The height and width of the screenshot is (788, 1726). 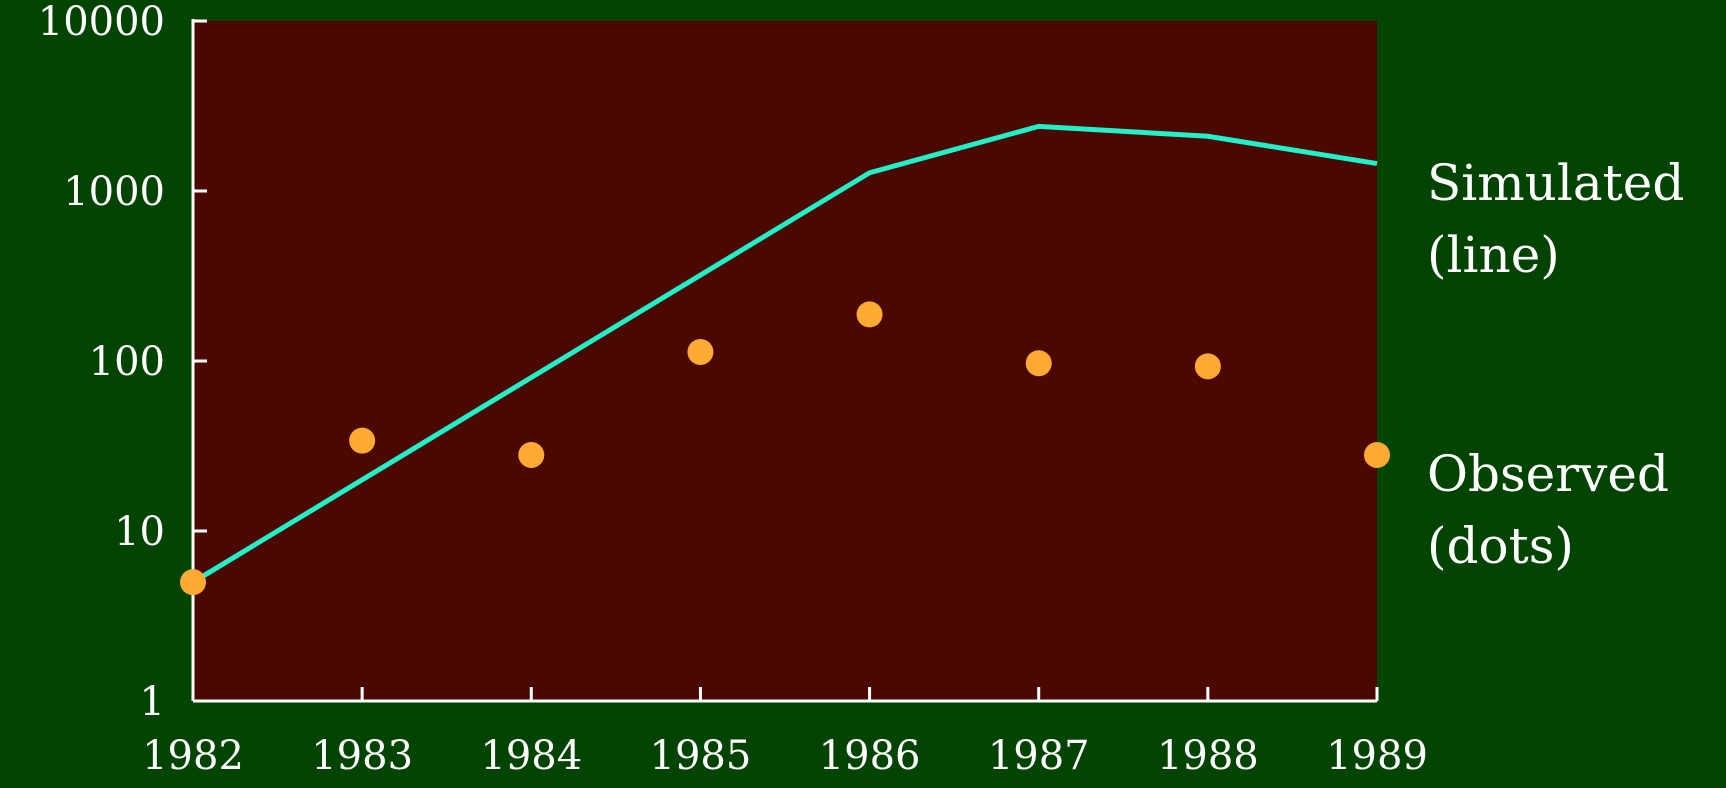 I want to click on y-tick-label: 1, so click(x=152, y=702).